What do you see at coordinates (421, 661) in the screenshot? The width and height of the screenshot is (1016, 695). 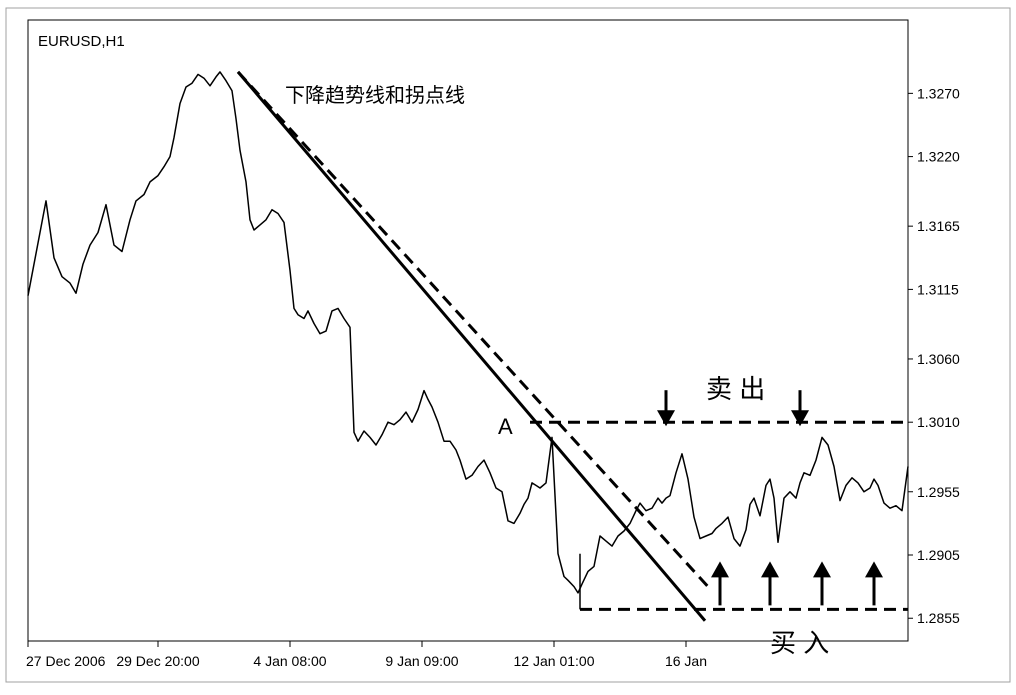 I see `x-tick-label: 9 Jan 09:00` at bounding box center [421, 661].